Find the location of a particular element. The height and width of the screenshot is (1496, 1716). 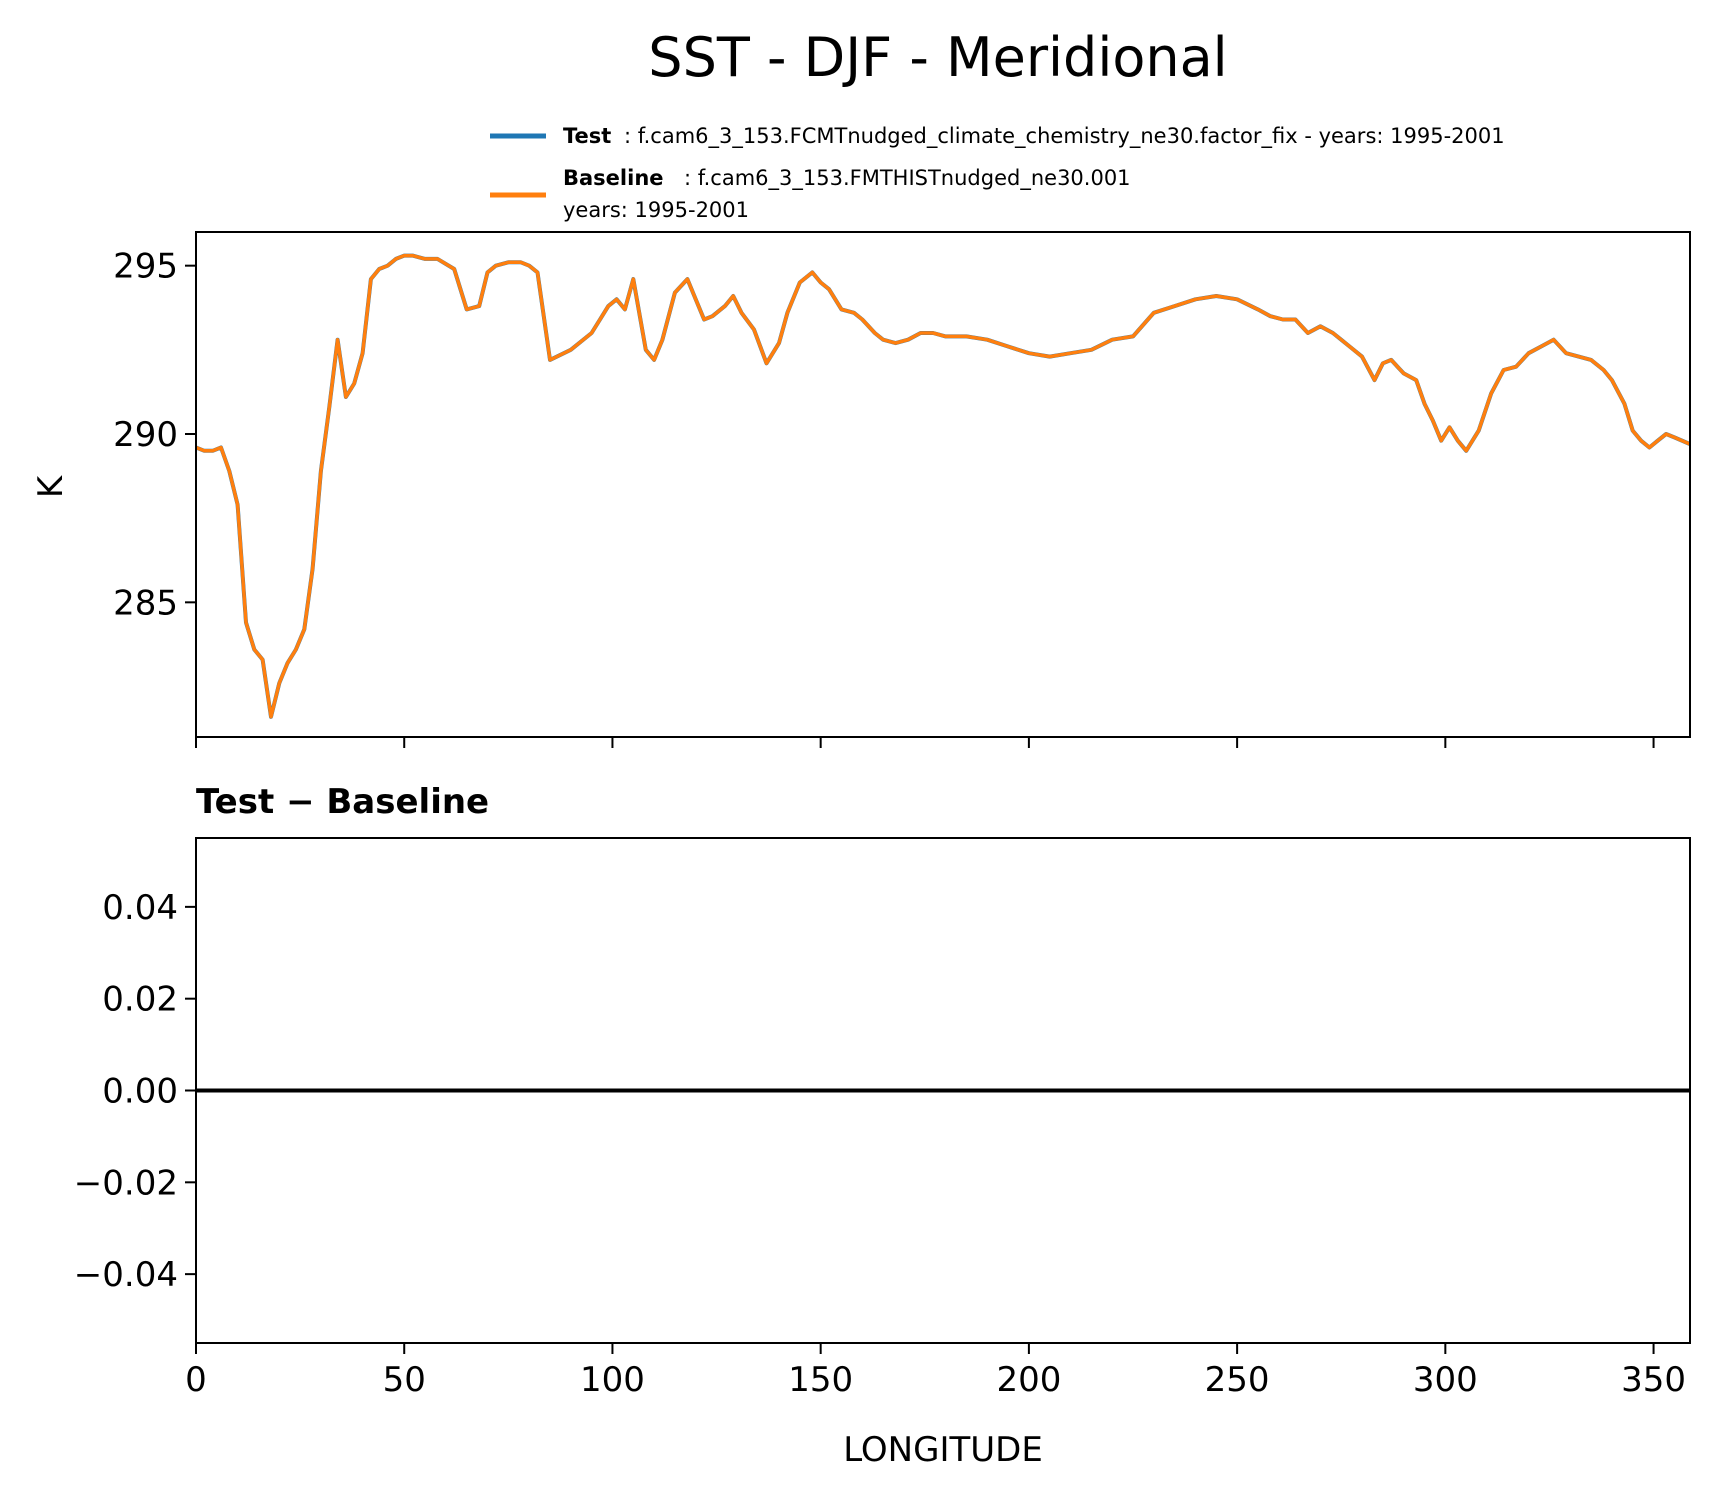

bottom-x-tick-label: 350 is located at coordinates (1653, 1380).